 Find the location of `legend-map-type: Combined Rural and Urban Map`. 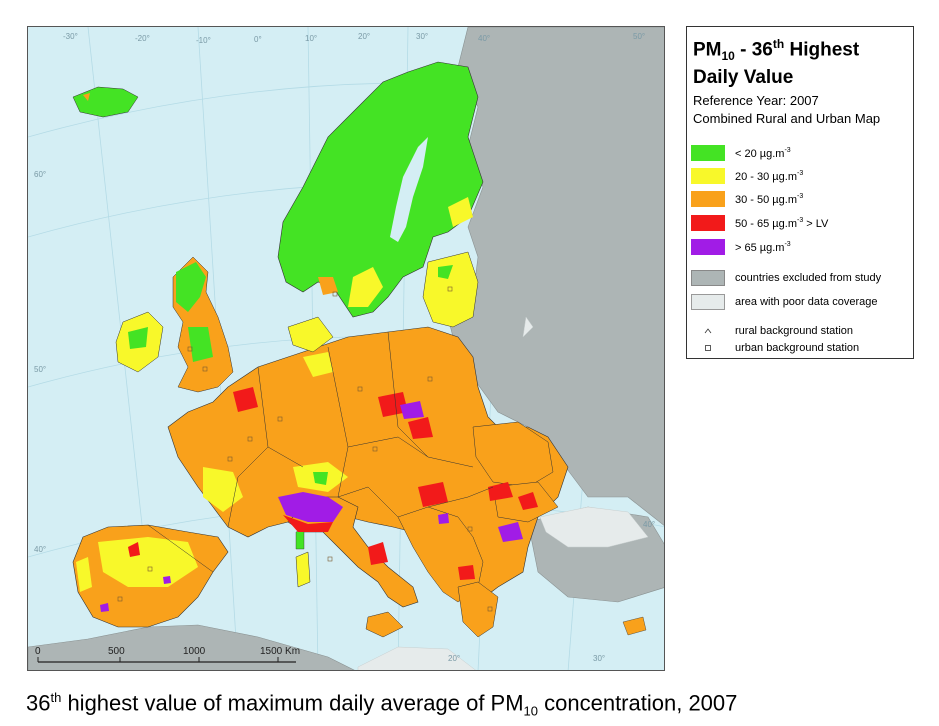

legend-map-type: Combined Rural and Urban Map is located at coordinates (787, 118).